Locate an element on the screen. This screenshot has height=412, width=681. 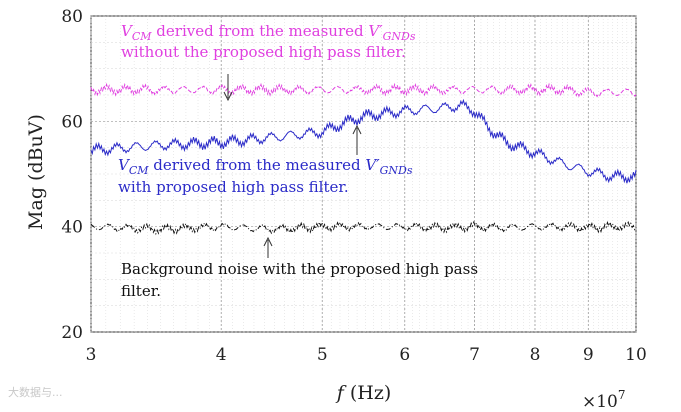
x-tick-labels: 3 4 5 6 7 8 9 10 is located at coordinates (366, 355).